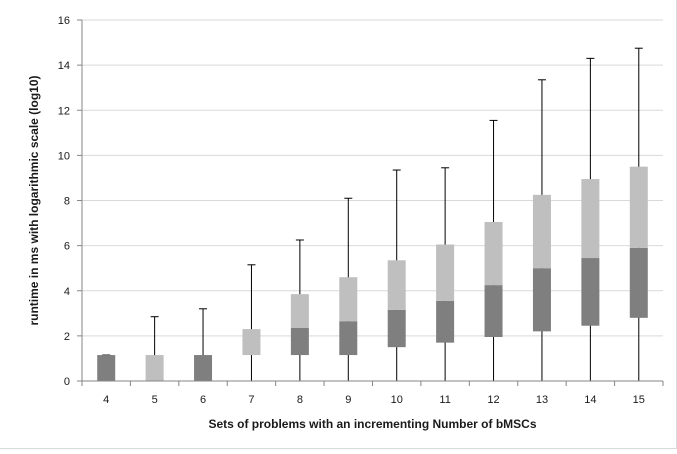 The width and height of the screenshot is (677, 454). Describe the element at coordinates (493, 400) in the screenshot. I see `x-tick-label: 12` at that location.